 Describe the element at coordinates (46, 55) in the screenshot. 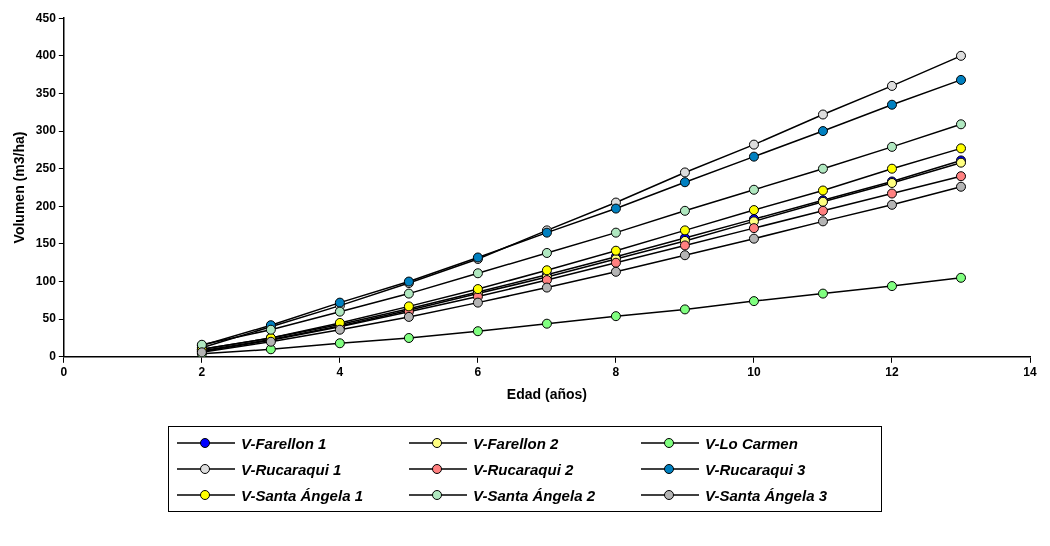

I see `y-tick-label: 400` at that location.